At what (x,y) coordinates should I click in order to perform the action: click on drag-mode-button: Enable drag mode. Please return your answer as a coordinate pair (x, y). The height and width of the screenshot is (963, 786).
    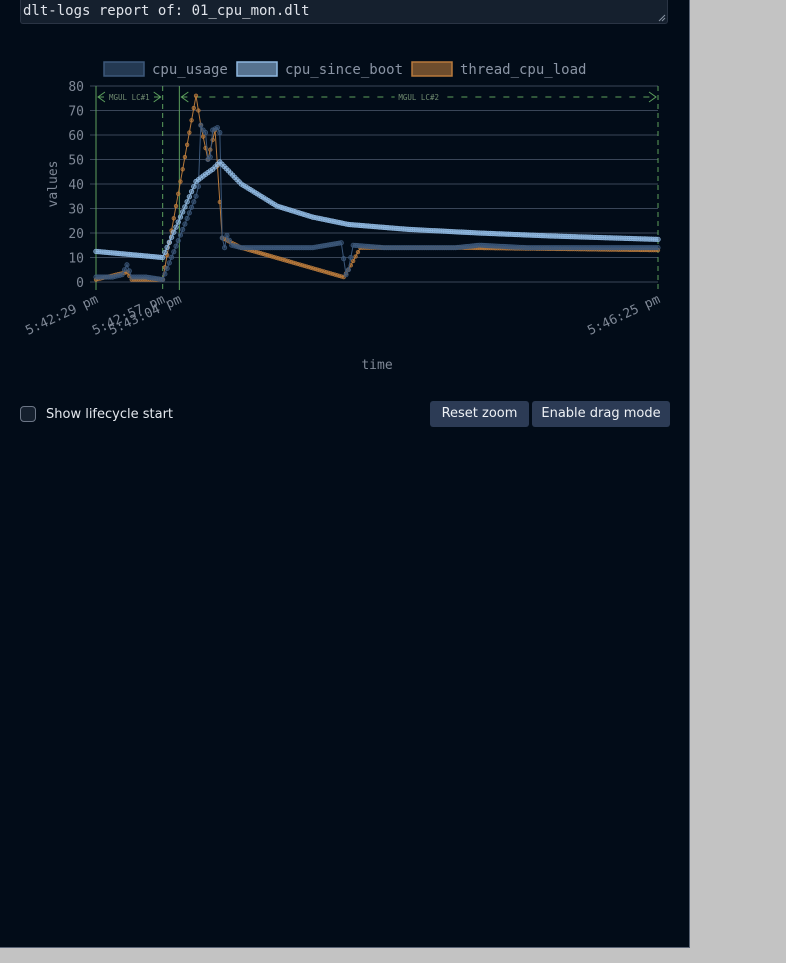
    Looking at the image, I should click on (601, 414).